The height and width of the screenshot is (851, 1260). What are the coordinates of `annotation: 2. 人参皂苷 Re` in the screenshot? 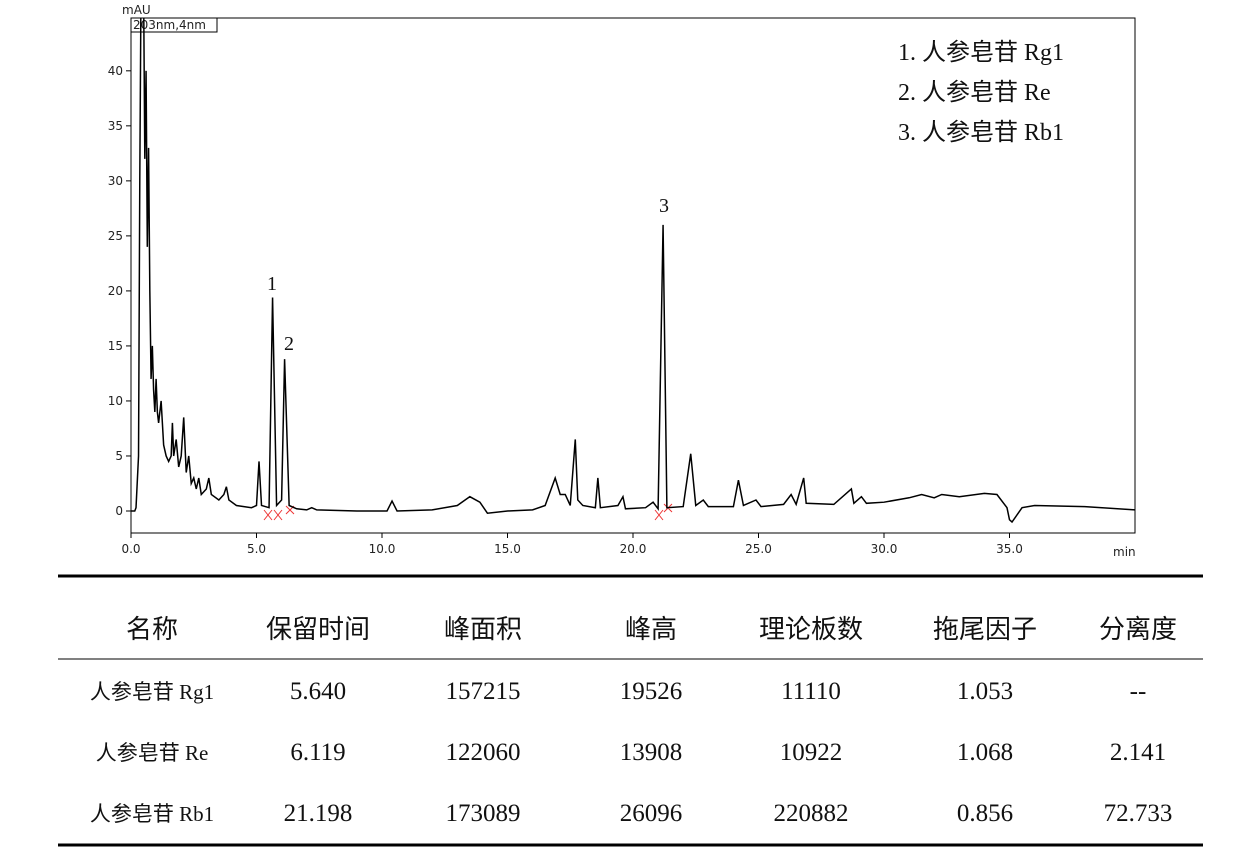 It's located at (974, 92).